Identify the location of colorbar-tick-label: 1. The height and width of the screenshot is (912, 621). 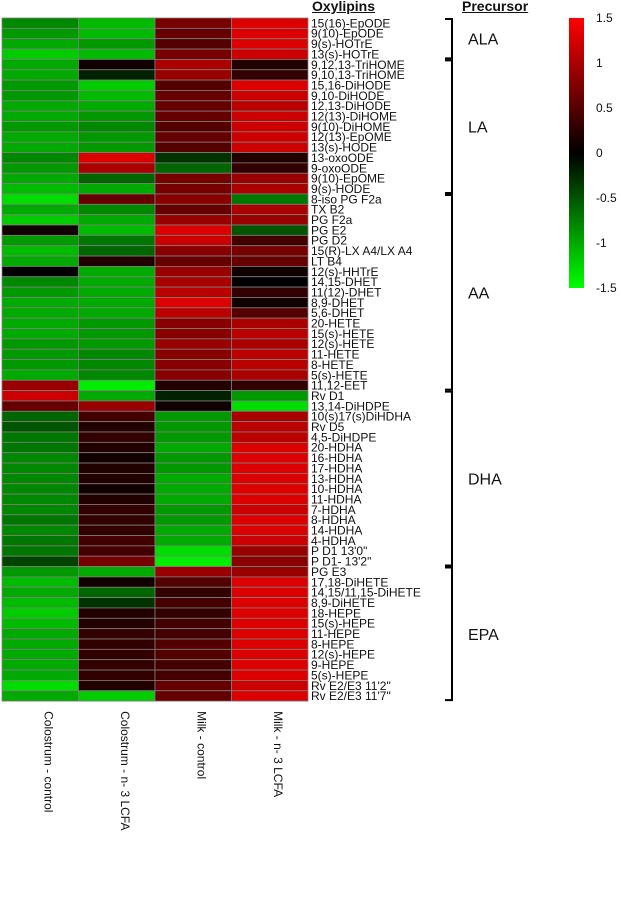
(599, 63).